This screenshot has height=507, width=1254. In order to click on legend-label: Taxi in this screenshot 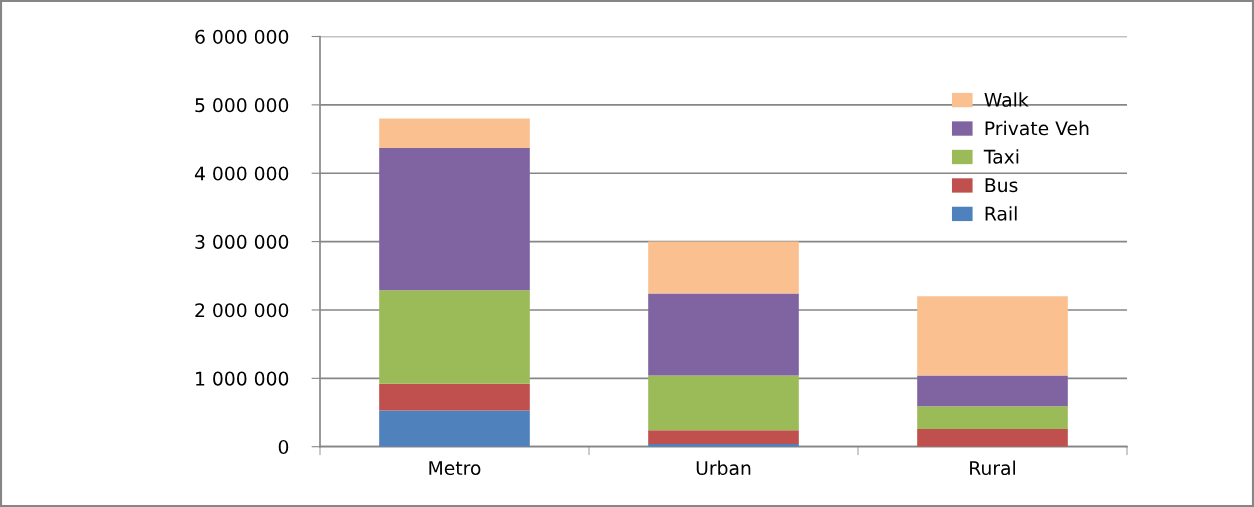, I will do `click(1001, 156)`.